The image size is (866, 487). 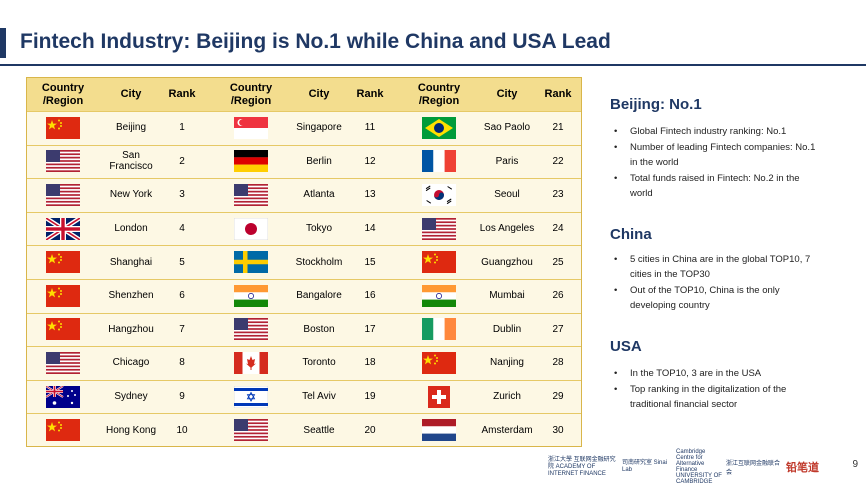 What do you see at coordinates (558, 430) in the screenshot?
I see `rank-cell: 30` at bounding box center [558, 430].